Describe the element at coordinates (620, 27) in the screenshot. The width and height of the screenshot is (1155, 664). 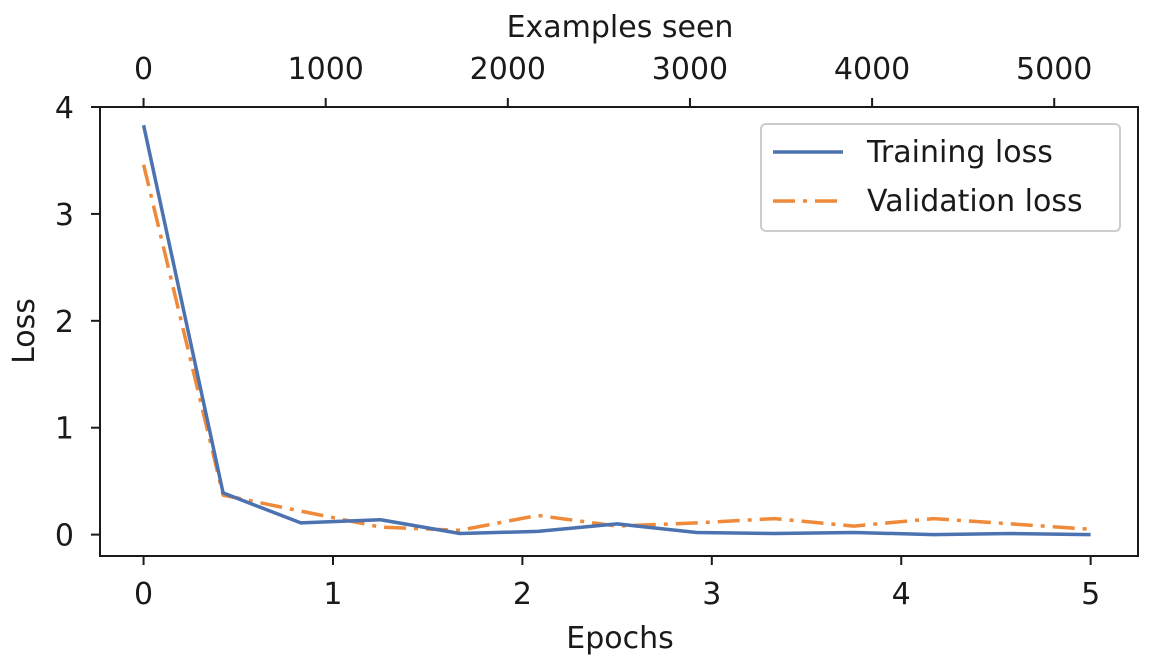
I see `top-x-axis-label: Examples seen` at that location.